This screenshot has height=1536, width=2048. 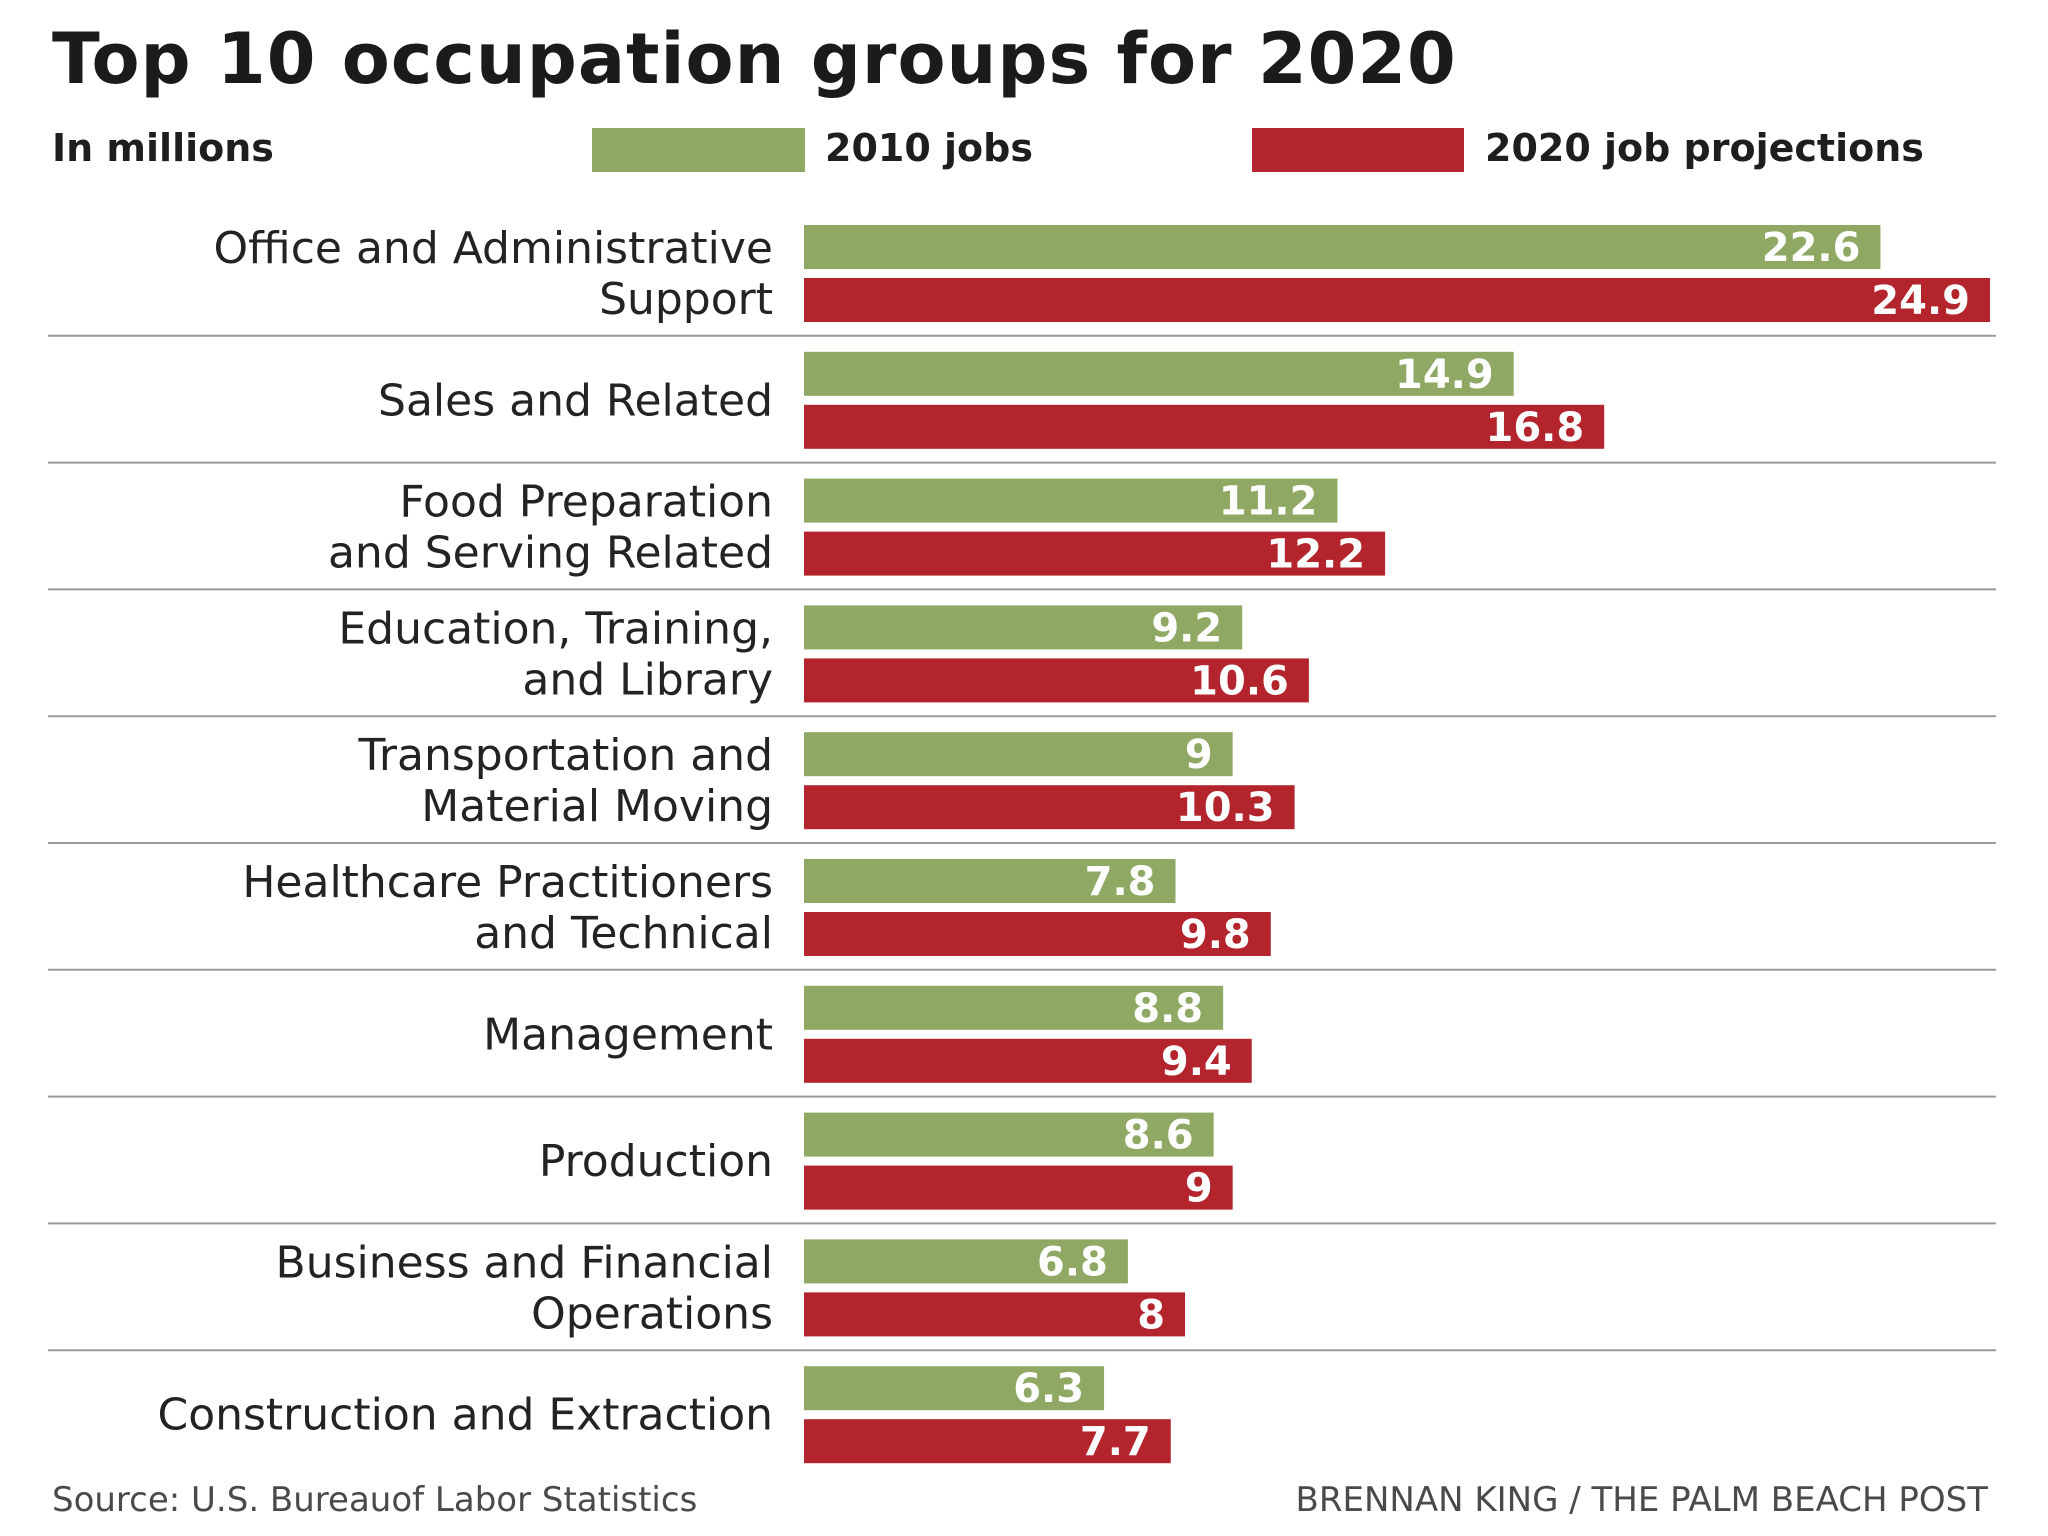 I want to click on bar-value-2020: 10.6, so click(x=1239, y=681).